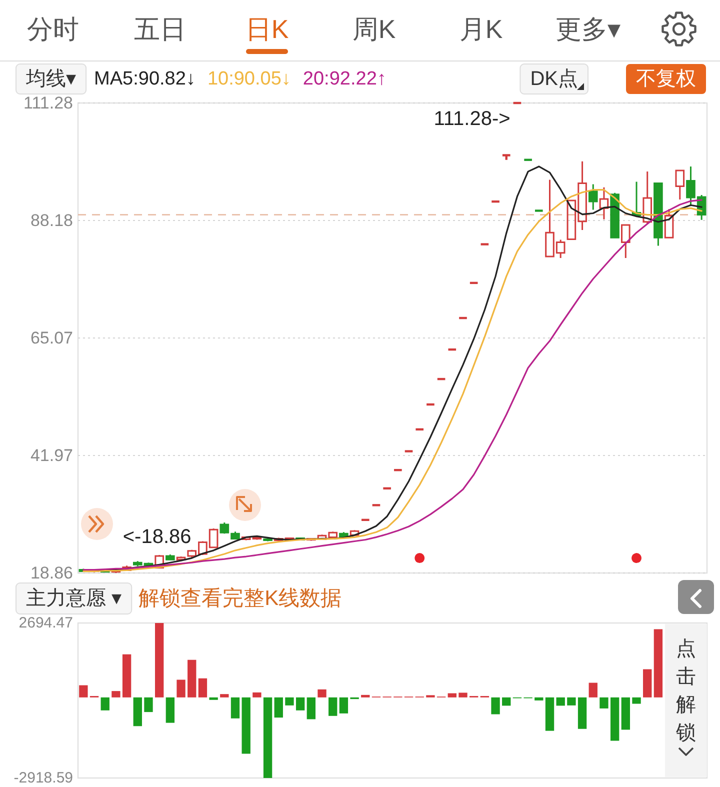  Describe the element at coordinates (51, 455) in the screenshot. I see `y-tick-label: 41.97` at that location.